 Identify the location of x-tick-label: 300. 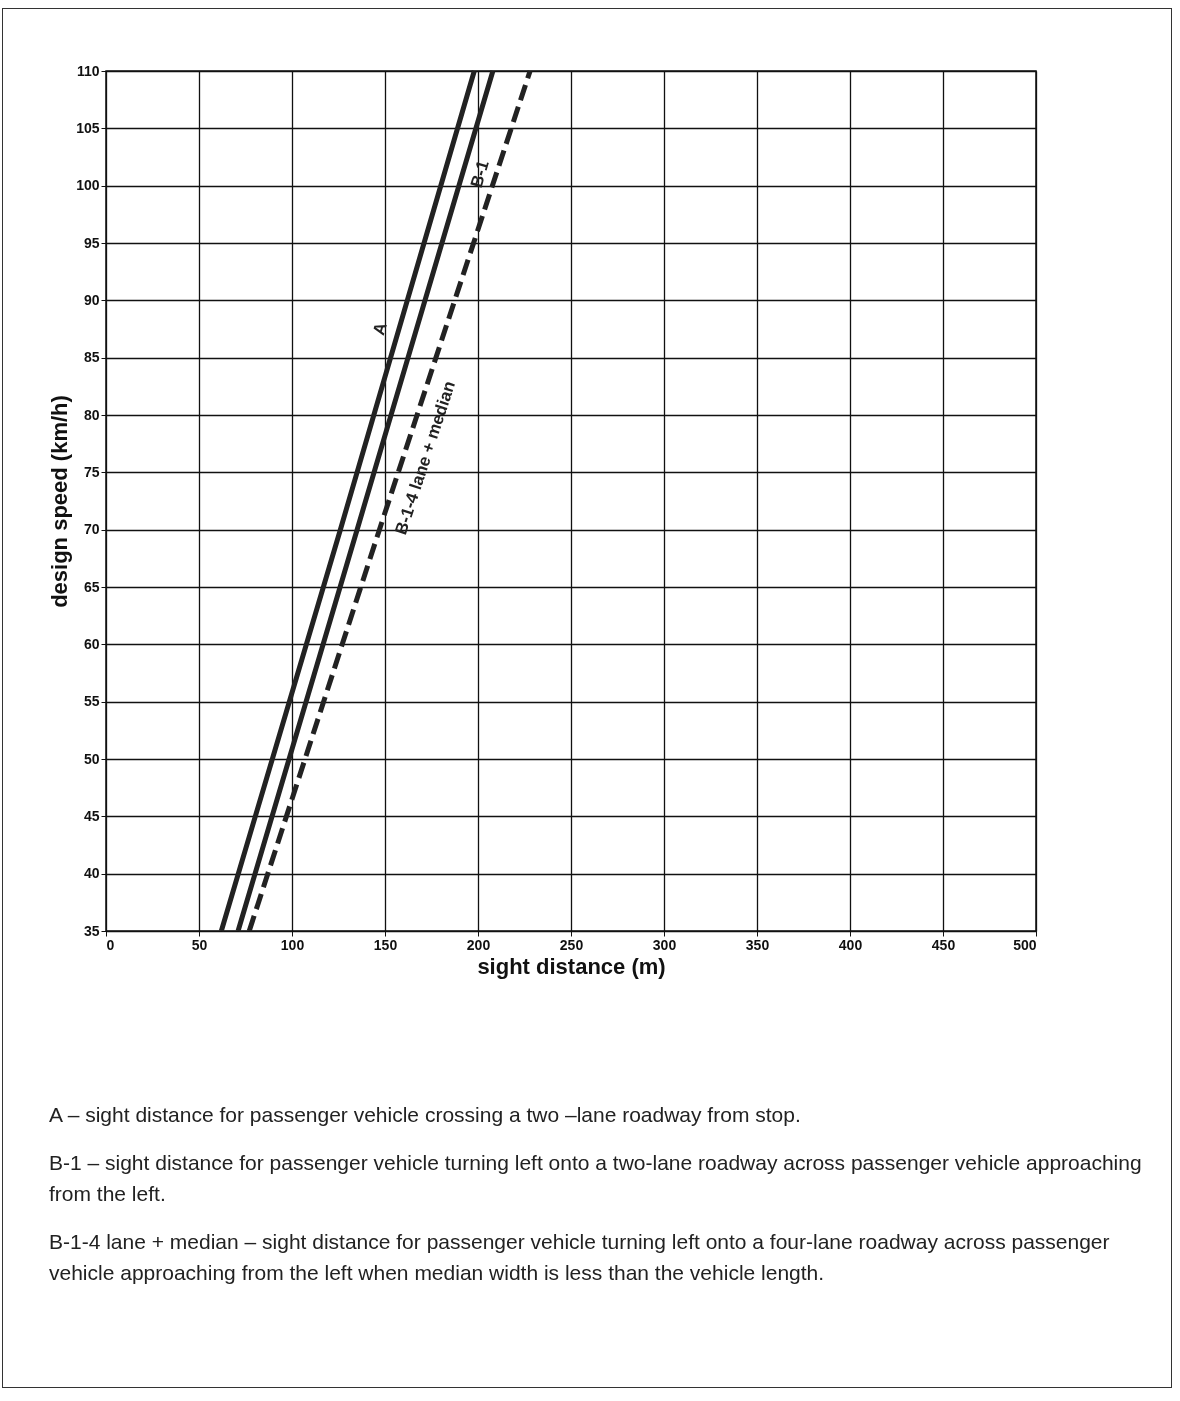
(664, 944).